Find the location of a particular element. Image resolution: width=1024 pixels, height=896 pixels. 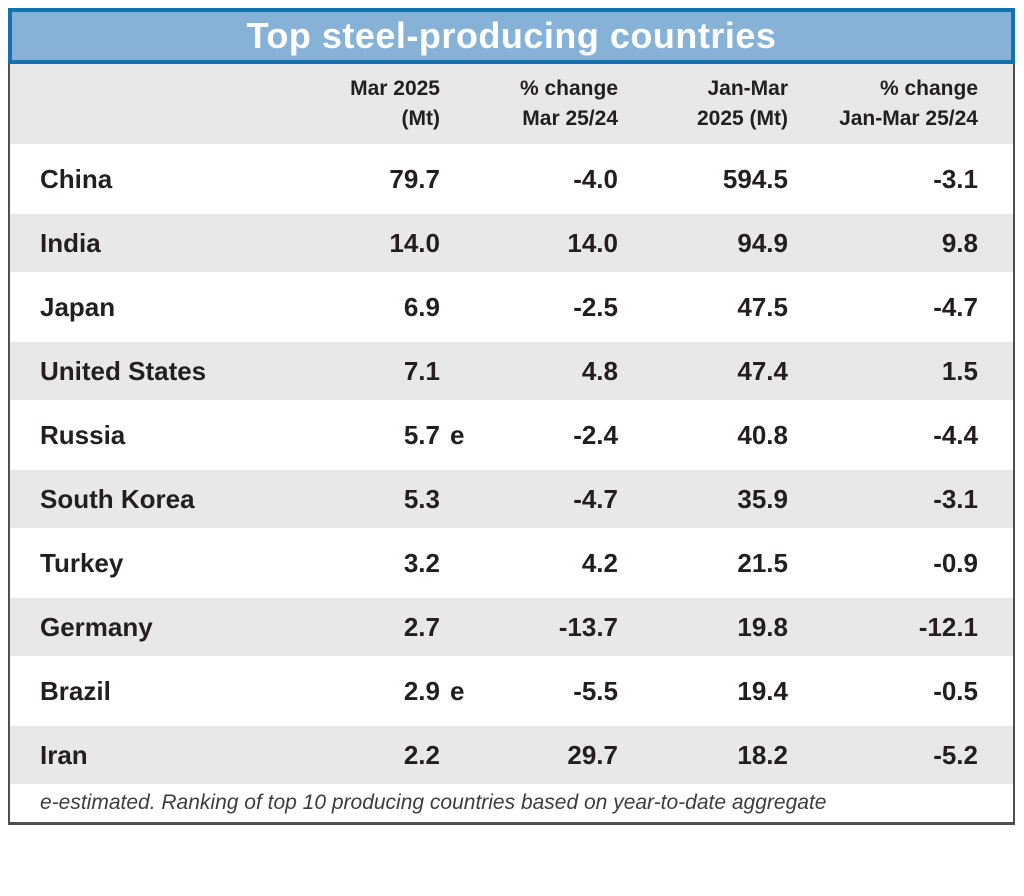

table-row-china: China 79.7 -4.0 594.5 -3.1 is located at coordinates (511, 176).